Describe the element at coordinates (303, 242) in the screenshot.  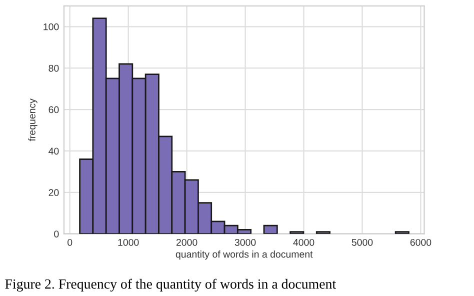
I see `x-tick-label: 4000` at that location.